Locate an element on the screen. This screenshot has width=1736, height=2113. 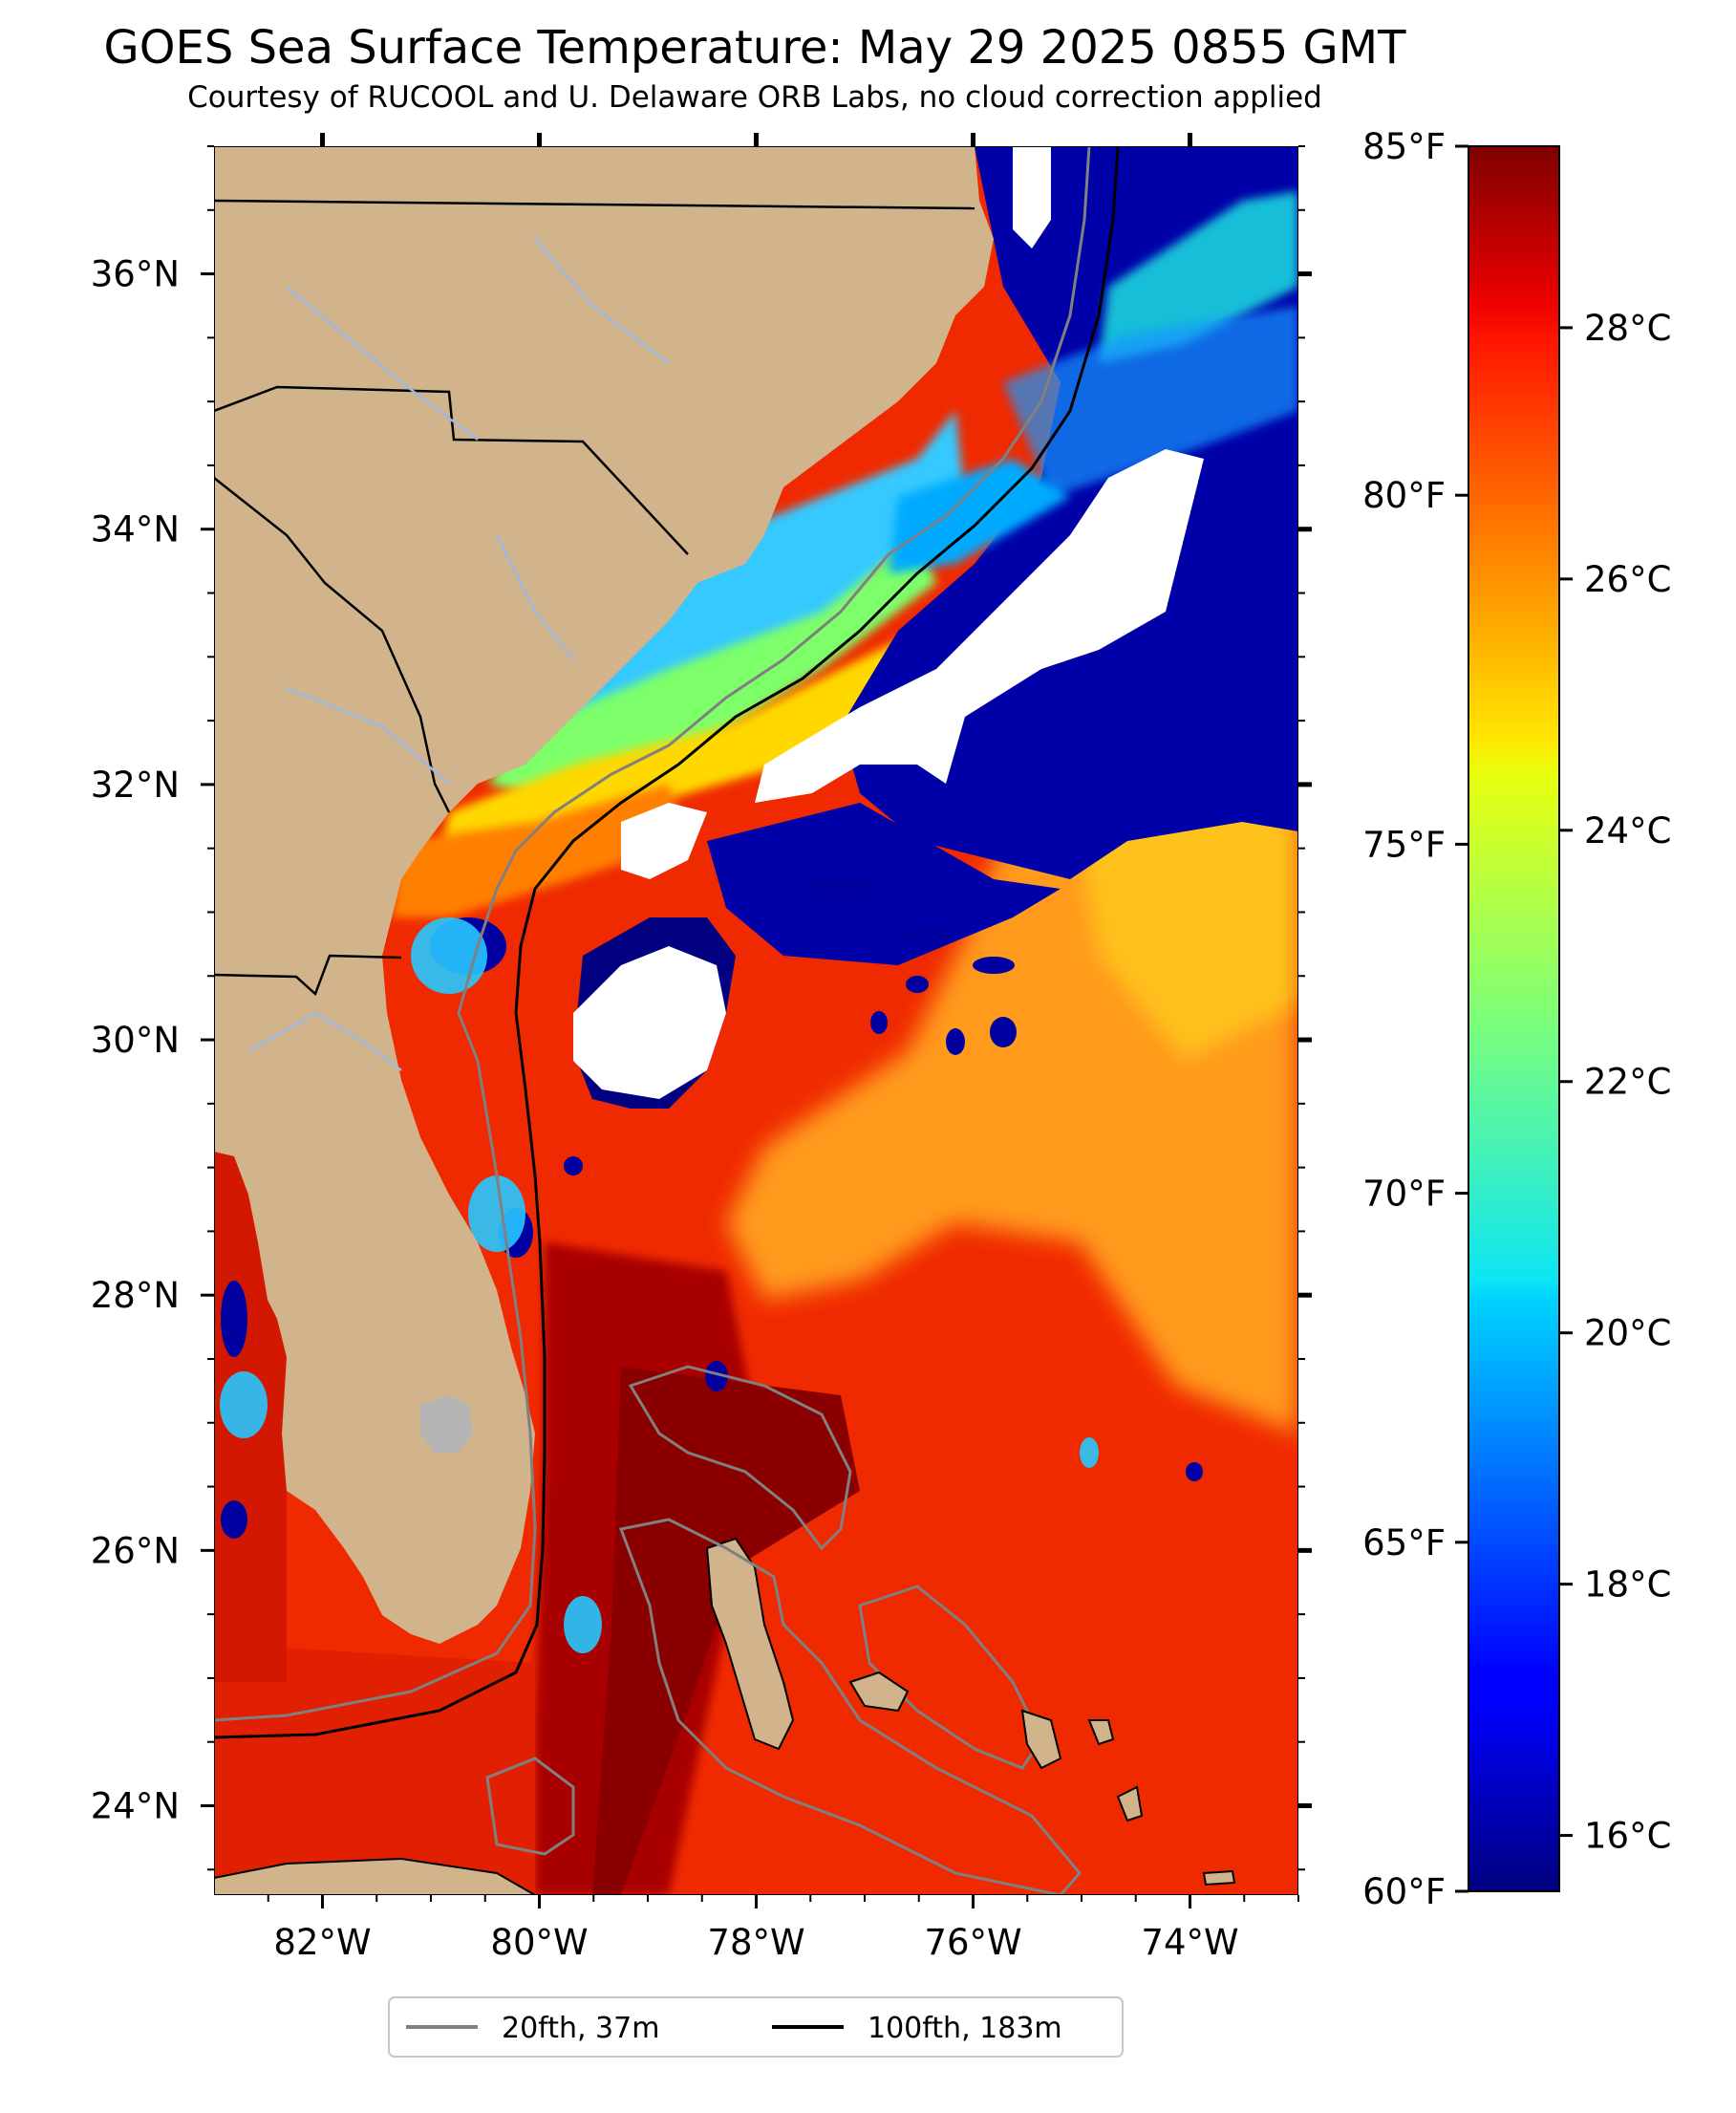
cloud-florida-white is located at coordinates (649, 1023).